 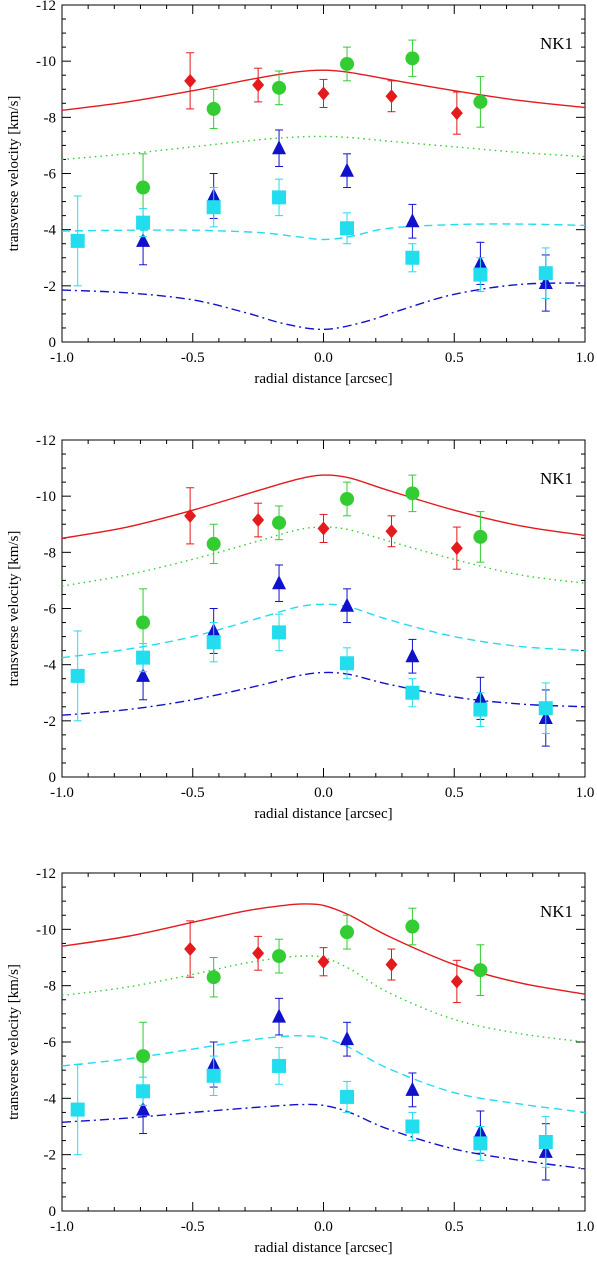 I want to click on panel-3-y-axis-title: transverse velocity [km/s], so click(x=14, y=1042).